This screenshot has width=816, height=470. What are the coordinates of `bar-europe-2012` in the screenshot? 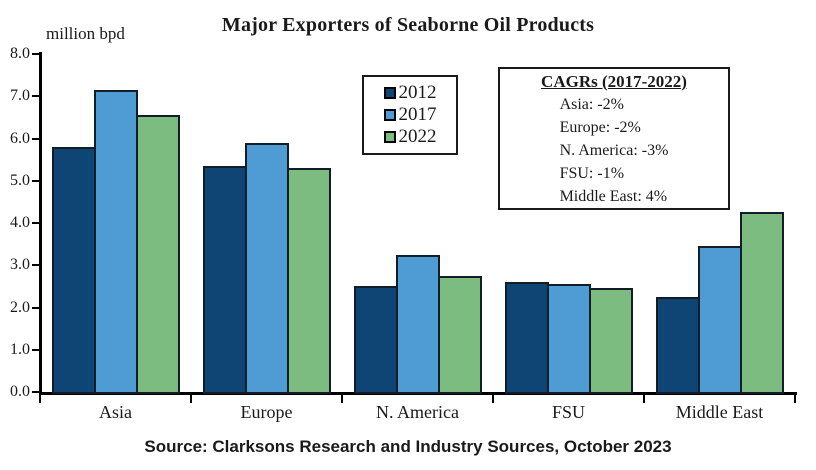 It's located at (224, 279).